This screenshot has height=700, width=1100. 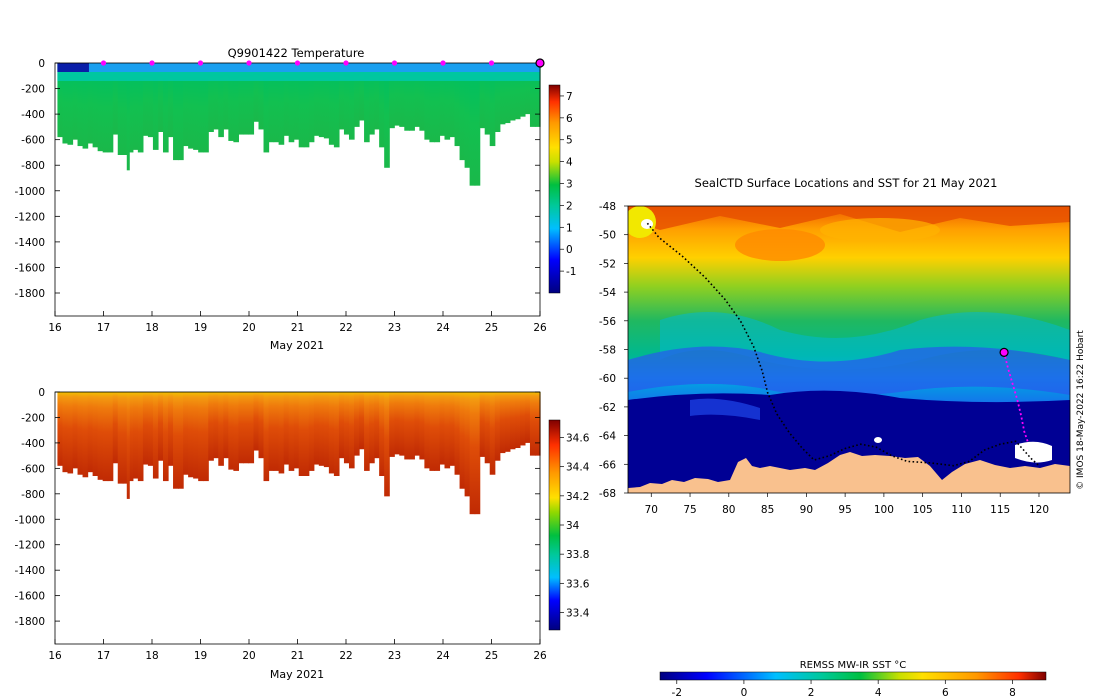 I want to click on ice-shelf-mask, so click(x=1033, y=452).